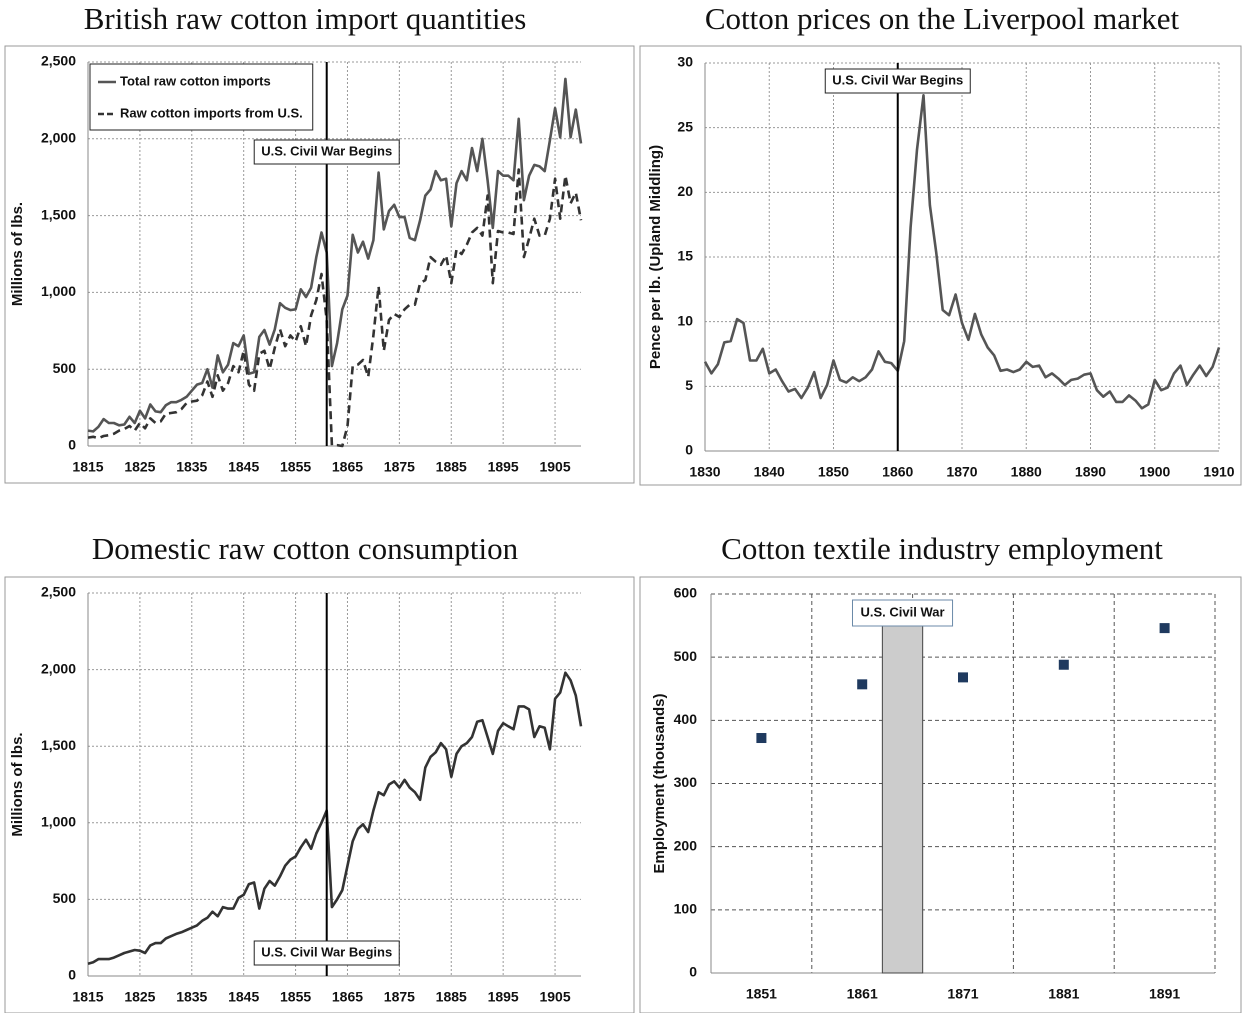  What do you see at coordinates (897, 472) in the screenshot?
I see `x-tick-label: 1860` at bounding box center [897, 472].